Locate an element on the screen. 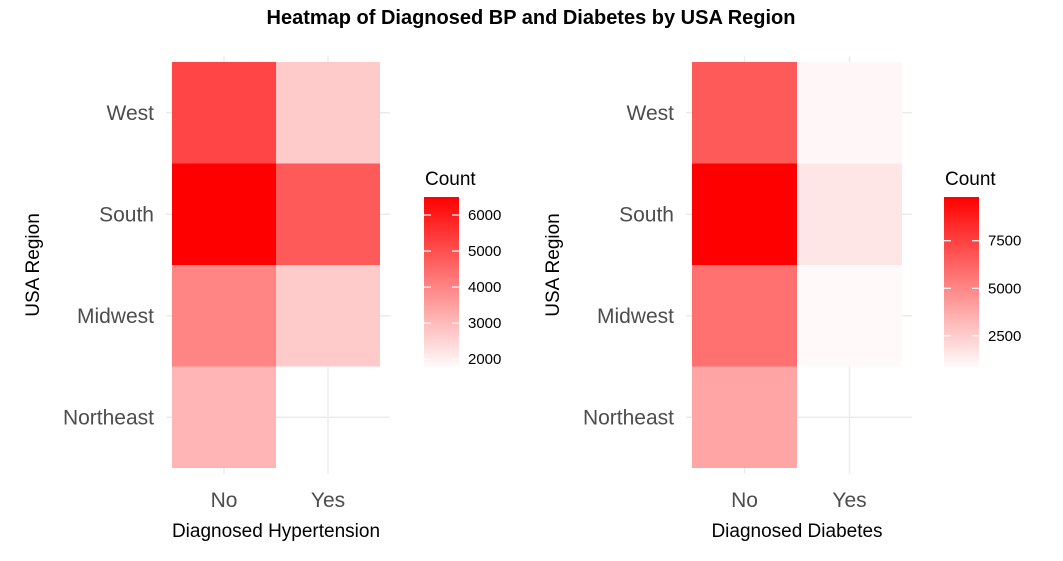  legend-label: 3000 is located at coordinates (484, 323).